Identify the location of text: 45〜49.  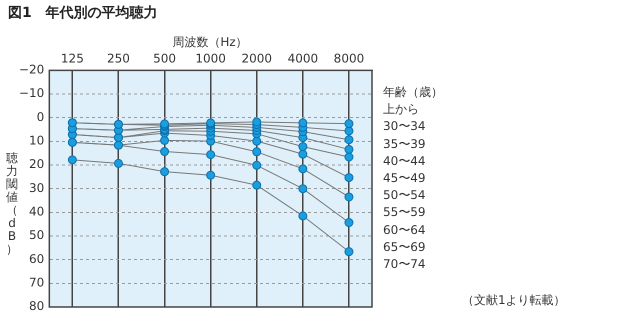
(405, 179).